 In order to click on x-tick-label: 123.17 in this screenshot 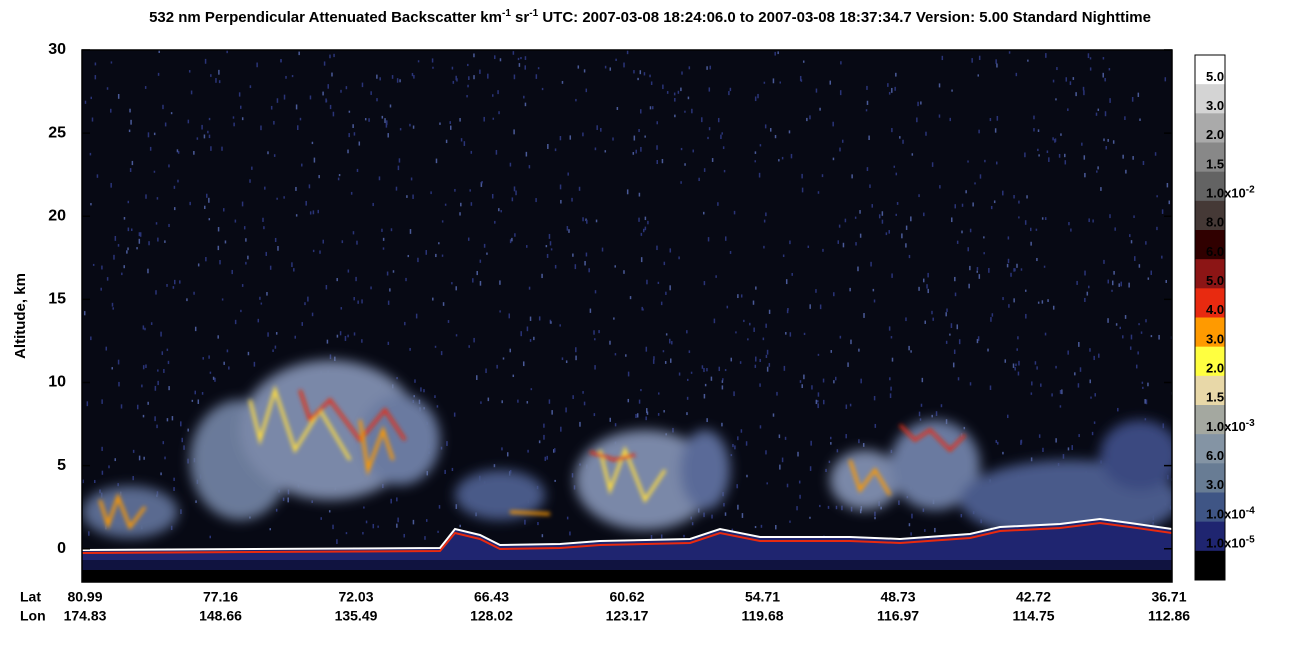, I will do `click(627, 616)`.